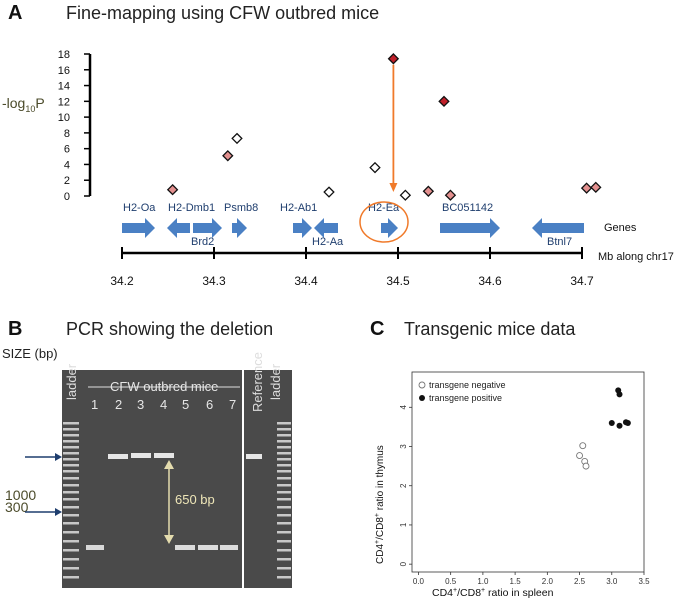 Image resolution: width=680 pixels, height=598 pixels. Describe the element at coordinates (620, 228) in the screenshot. I see `genes-label: Genes` at that location.